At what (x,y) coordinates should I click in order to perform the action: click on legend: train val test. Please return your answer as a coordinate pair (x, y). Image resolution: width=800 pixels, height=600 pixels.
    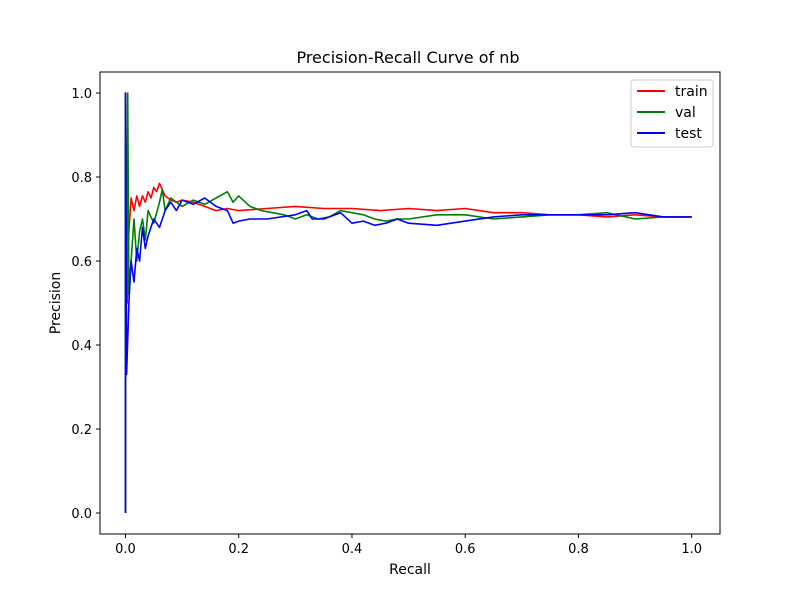
    Looking at the image, I should click on (672, 113).